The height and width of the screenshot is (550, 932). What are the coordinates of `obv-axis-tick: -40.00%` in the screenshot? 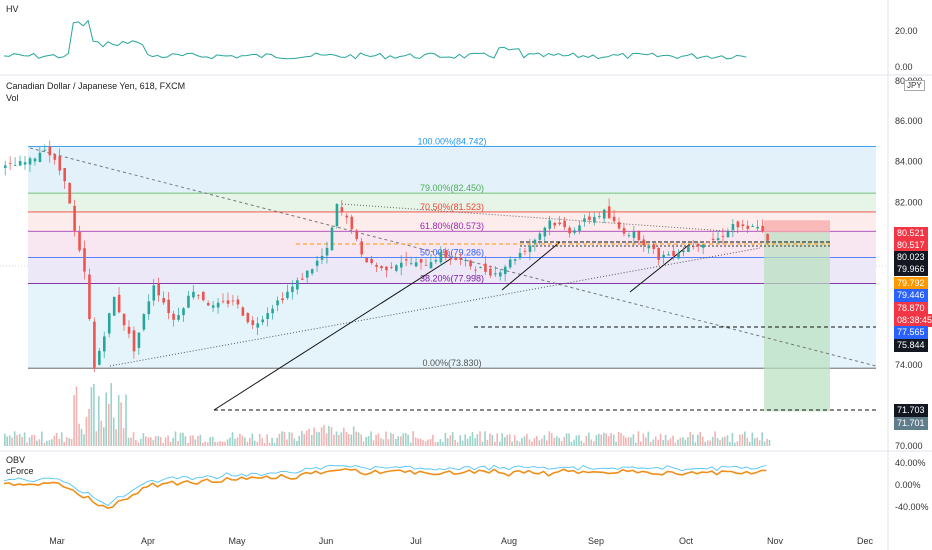 It's located at (912, 507).